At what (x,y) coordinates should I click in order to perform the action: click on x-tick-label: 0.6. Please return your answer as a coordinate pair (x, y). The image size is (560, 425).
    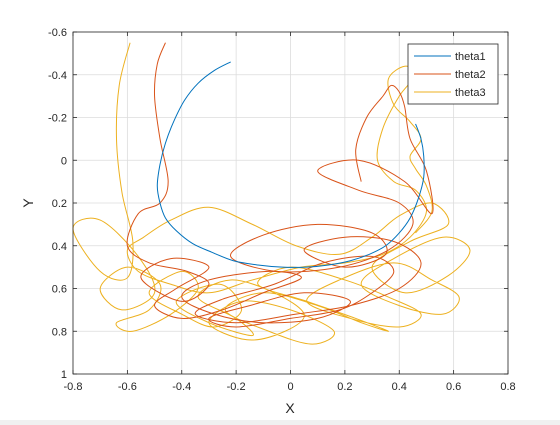
    Looking at the image, I should click on (453, 387).